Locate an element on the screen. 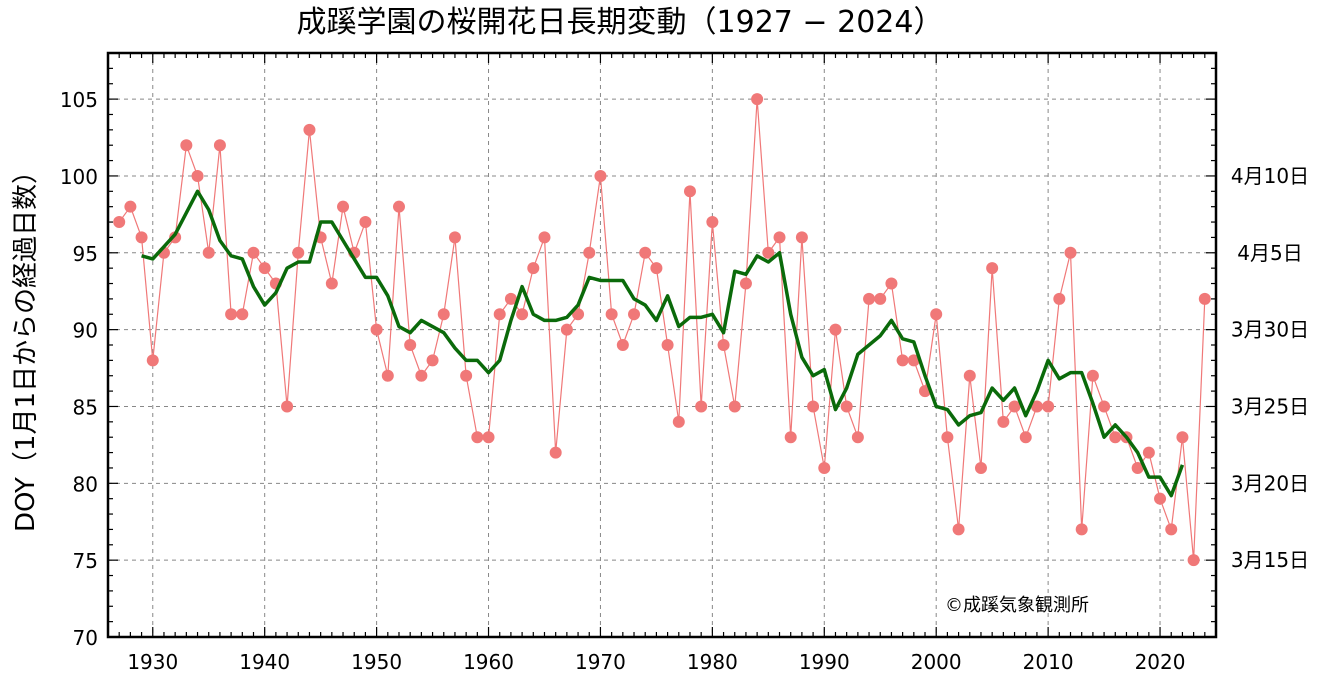 This screenshot has height=680, width=1332. x-tick-label: 1960 is located at coordinates (488, 662).